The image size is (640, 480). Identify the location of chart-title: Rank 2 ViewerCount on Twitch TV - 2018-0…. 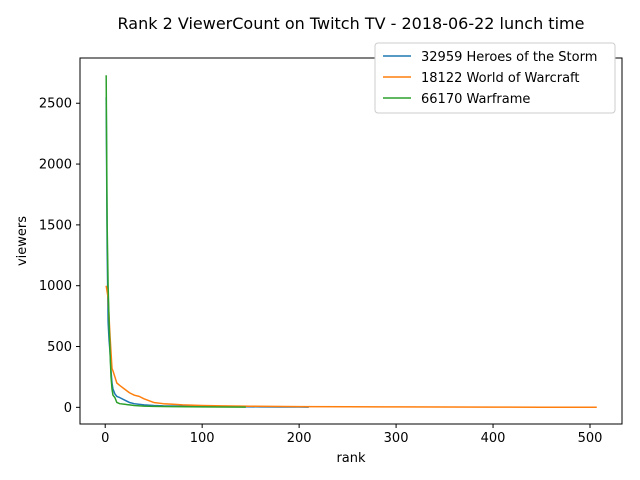
(351, 23).